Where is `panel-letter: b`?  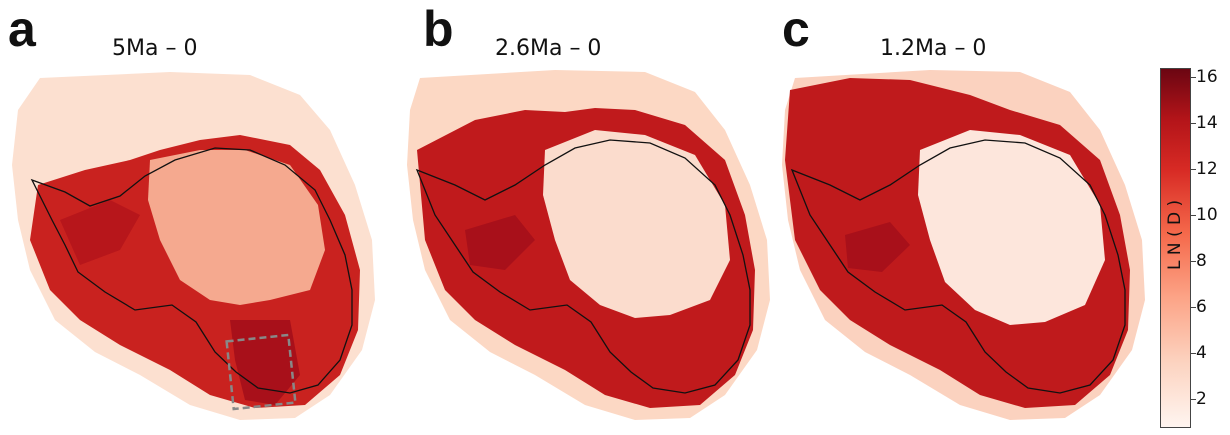 panel-letter: b is located at coordinates (438, 29).